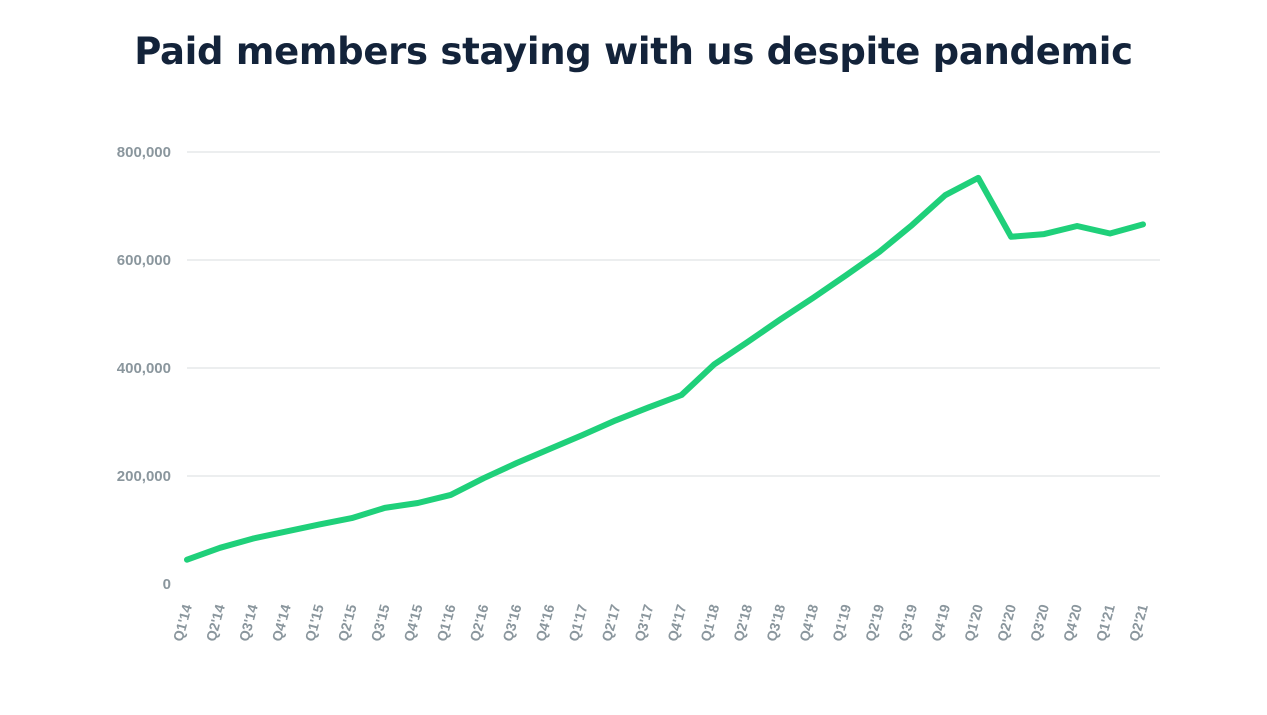 Image resolution: width=1267 pixels, height=715 pixels. I want to click on x-tick-label: Q2'15, so click(347, 622).